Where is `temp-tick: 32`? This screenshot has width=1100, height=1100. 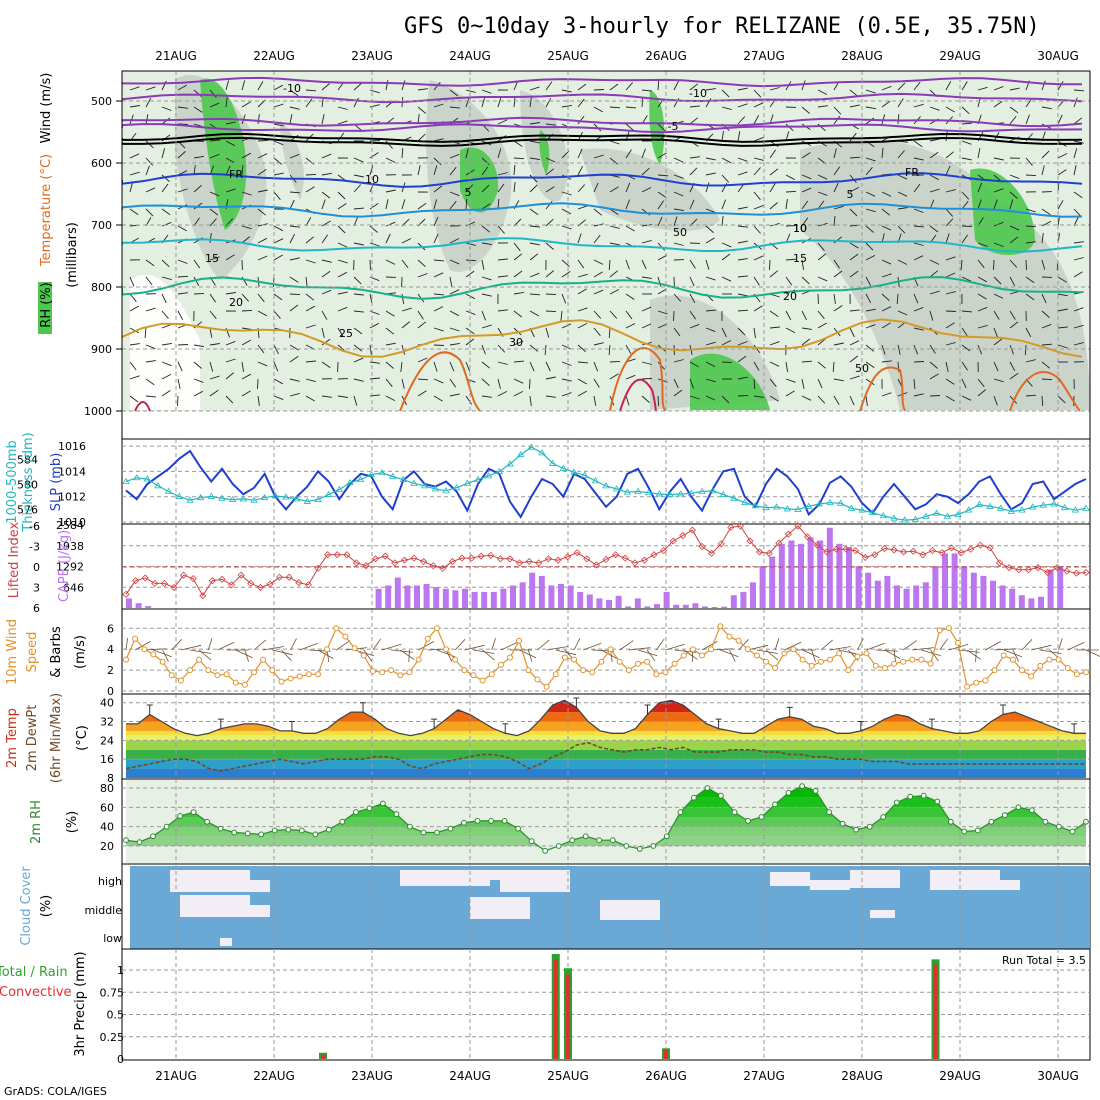 temp-tick: 32 is located at coordinates (107, 722).